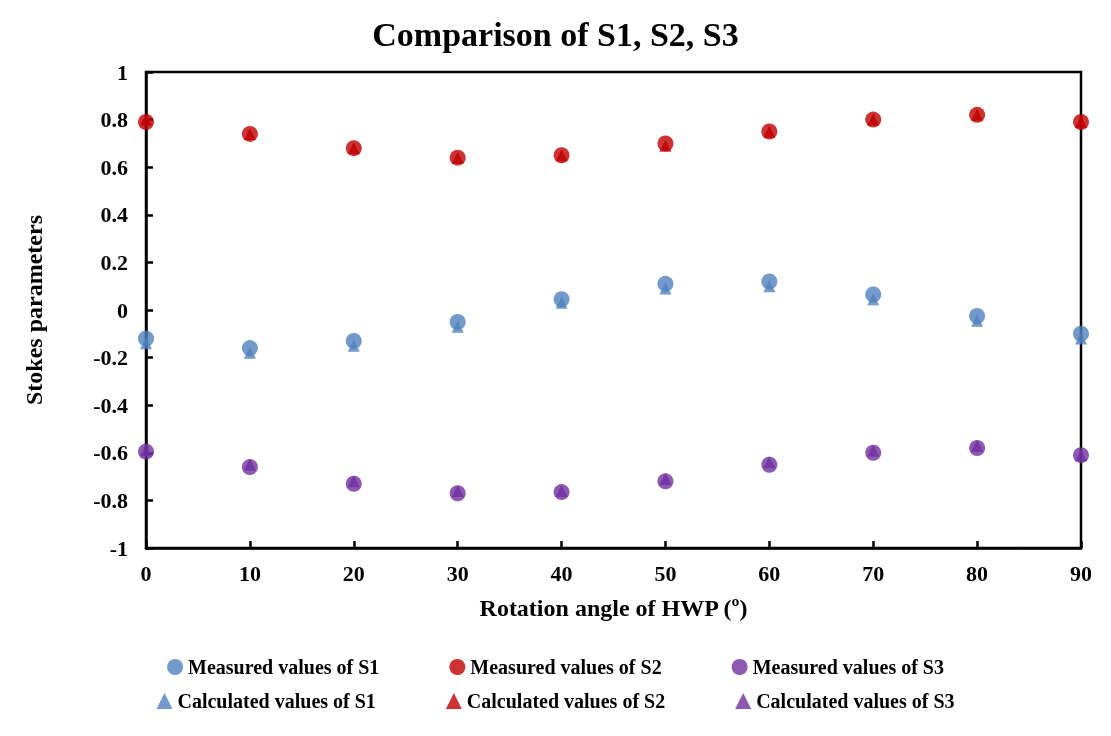  What do you see at coordinates (114, 120) in the screenshot?
I see `y-tick-label: 0.8` at bounding box center [114, 120].